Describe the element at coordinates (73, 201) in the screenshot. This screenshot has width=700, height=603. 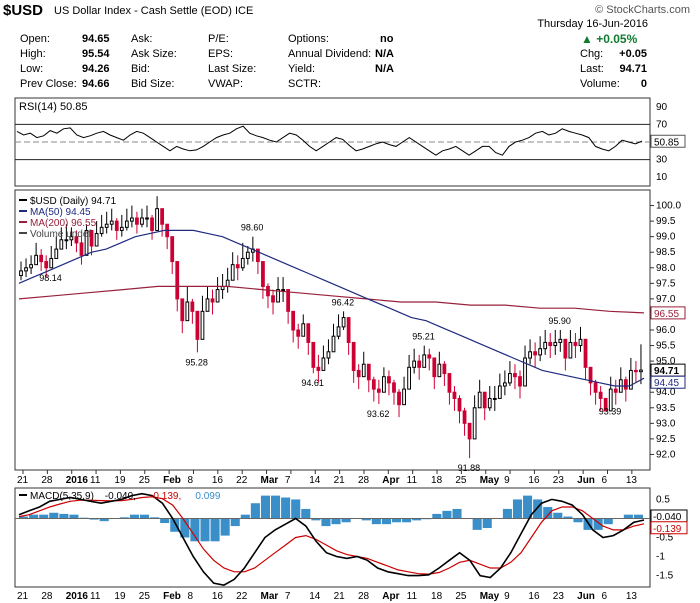
I see `price-legend-entry: $USD (Daily) 94.71` at that location.